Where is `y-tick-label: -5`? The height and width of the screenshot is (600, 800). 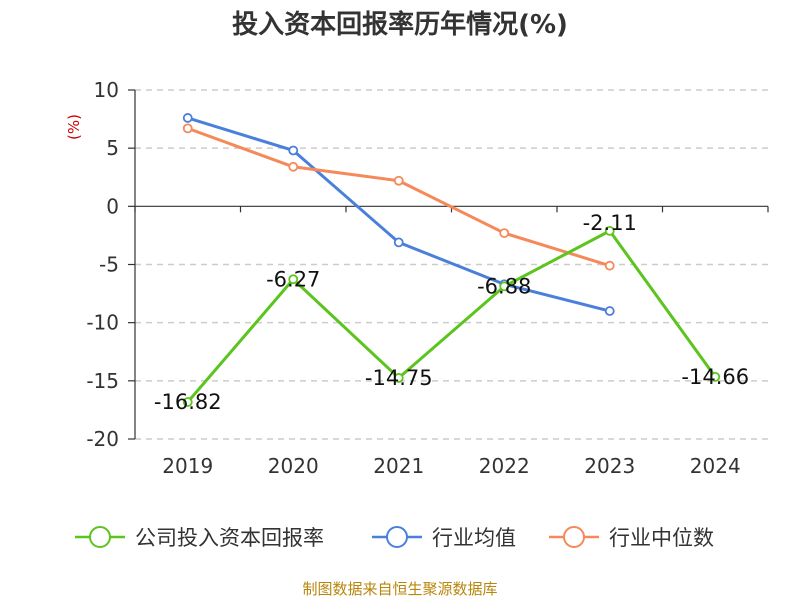 y-tick-label: -5 is located at coordinates (109, 265).